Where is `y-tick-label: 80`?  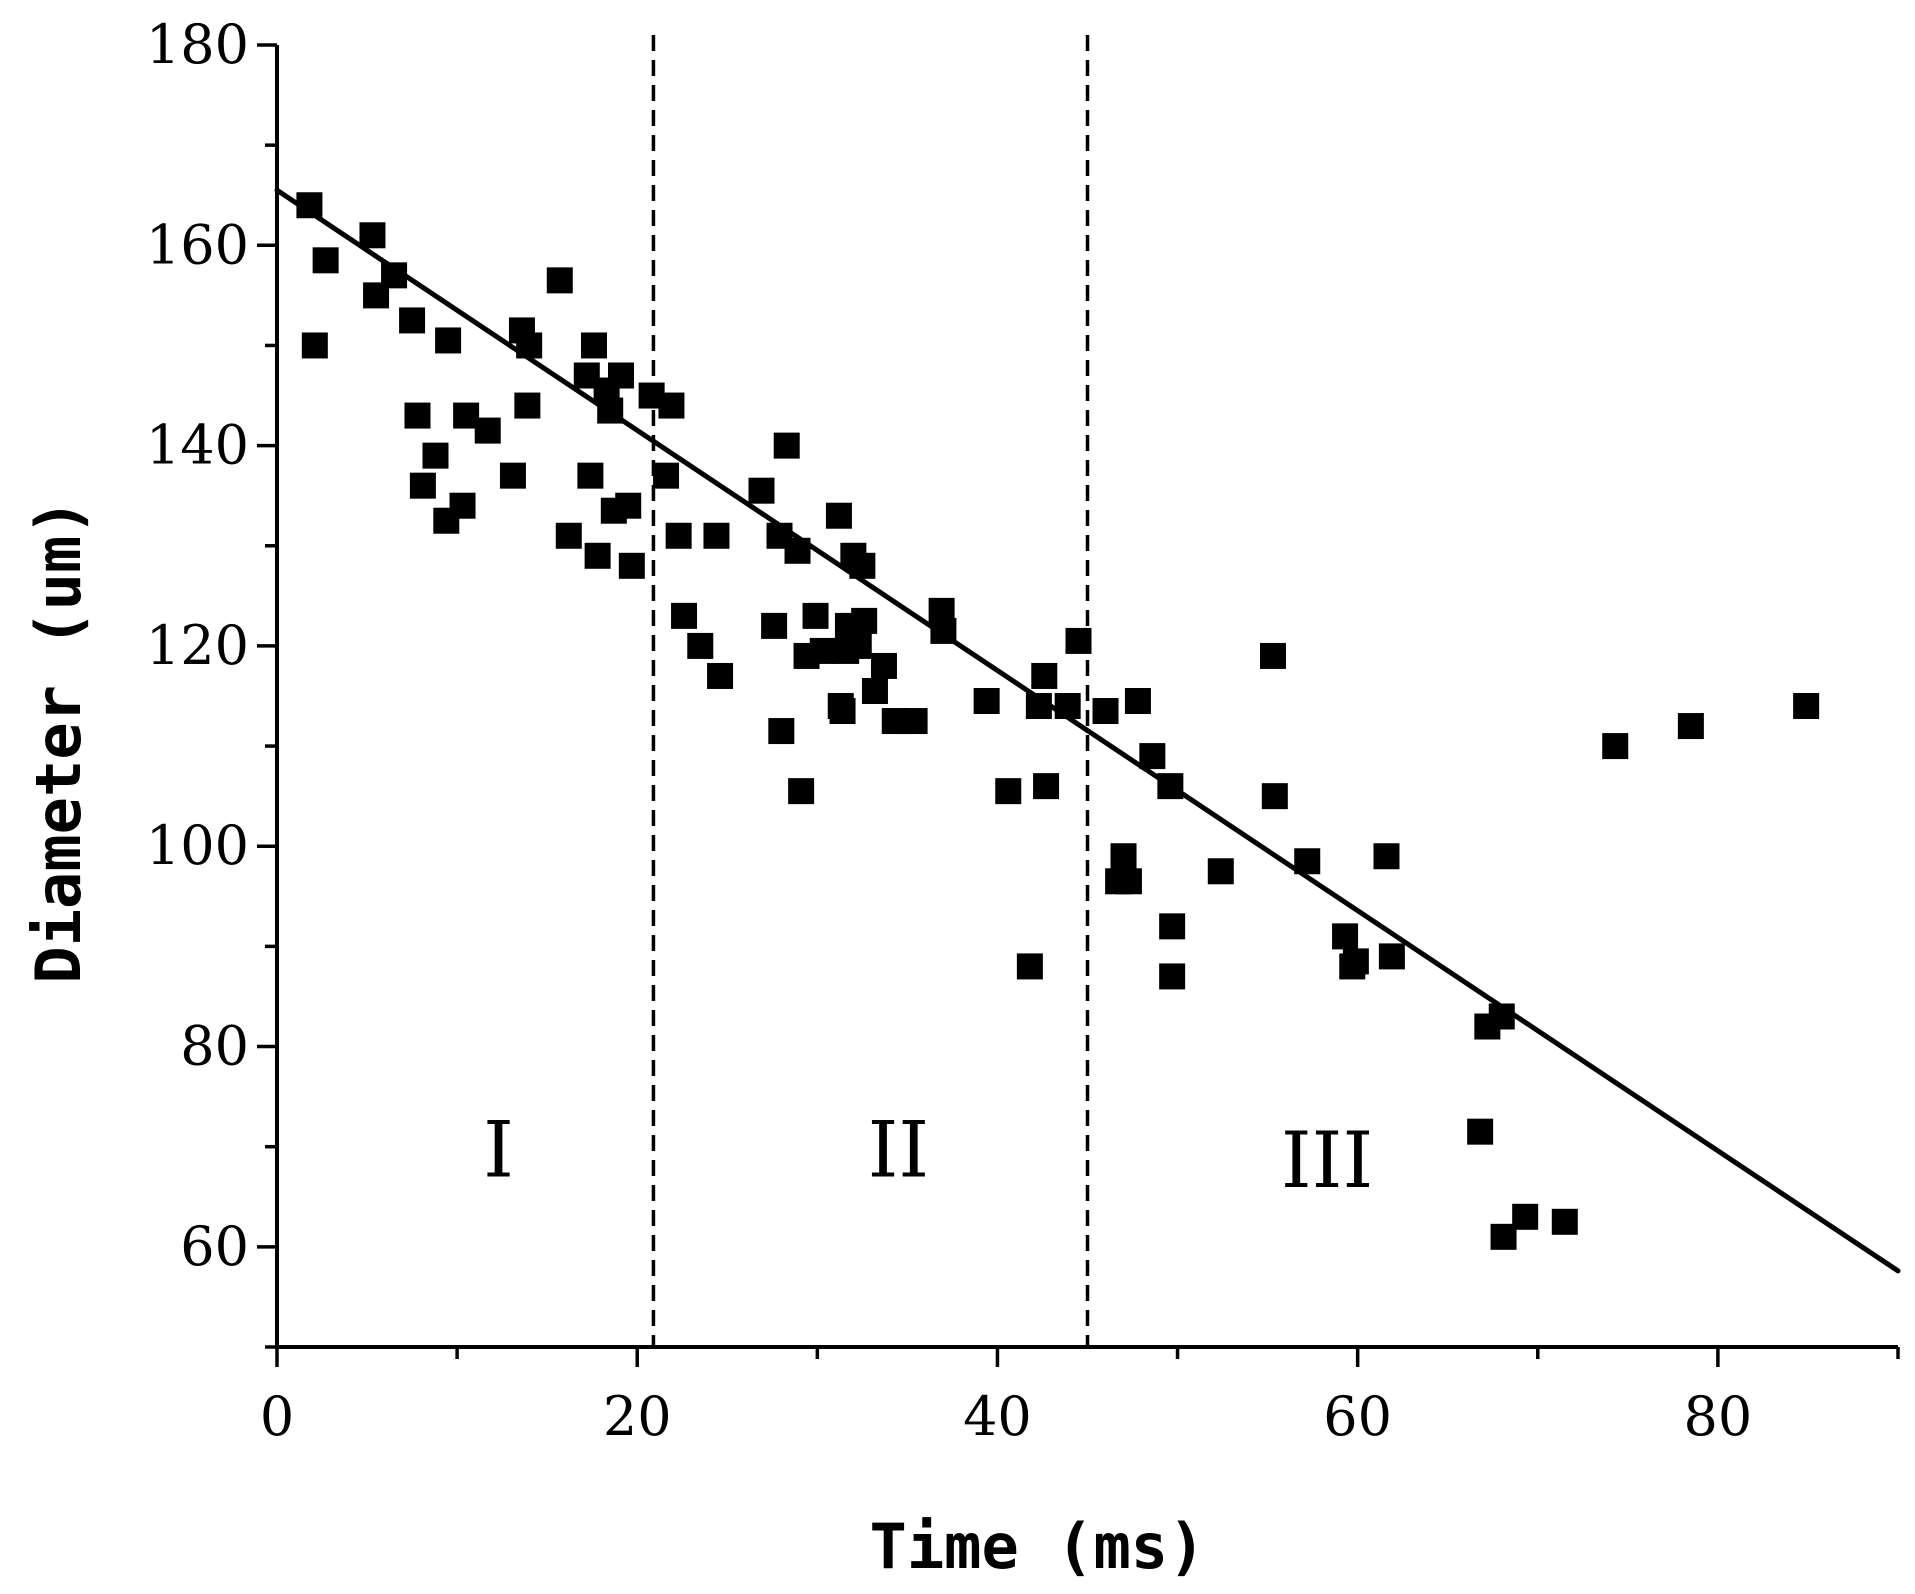 y-tick-label: 80 is located at coordinates (214, 1046).